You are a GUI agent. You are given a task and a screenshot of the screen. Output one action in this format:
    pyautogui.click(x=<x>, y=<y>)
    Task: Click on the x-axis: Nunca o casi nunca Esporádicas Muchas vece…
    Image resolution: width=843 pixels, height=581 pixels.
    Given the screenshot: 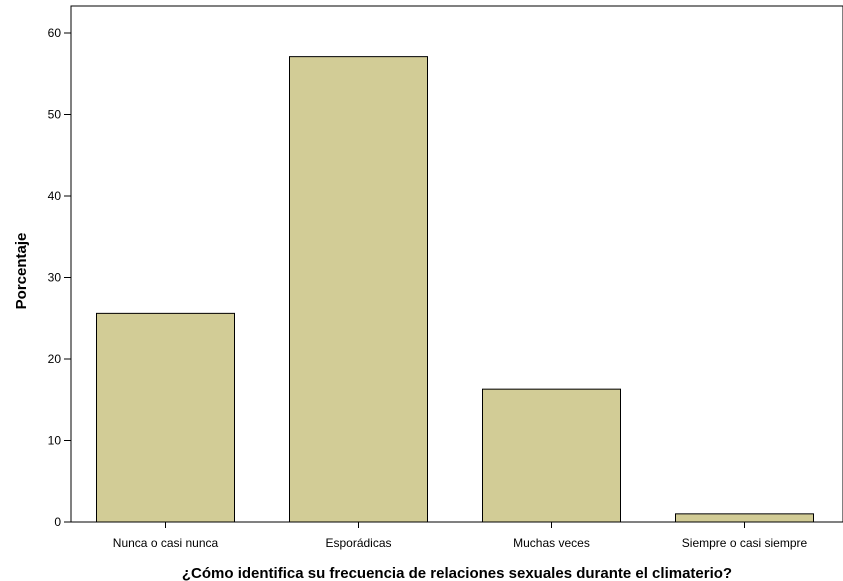 What is the action you would take?
    pyautogui.click(x=460, y=536)
    